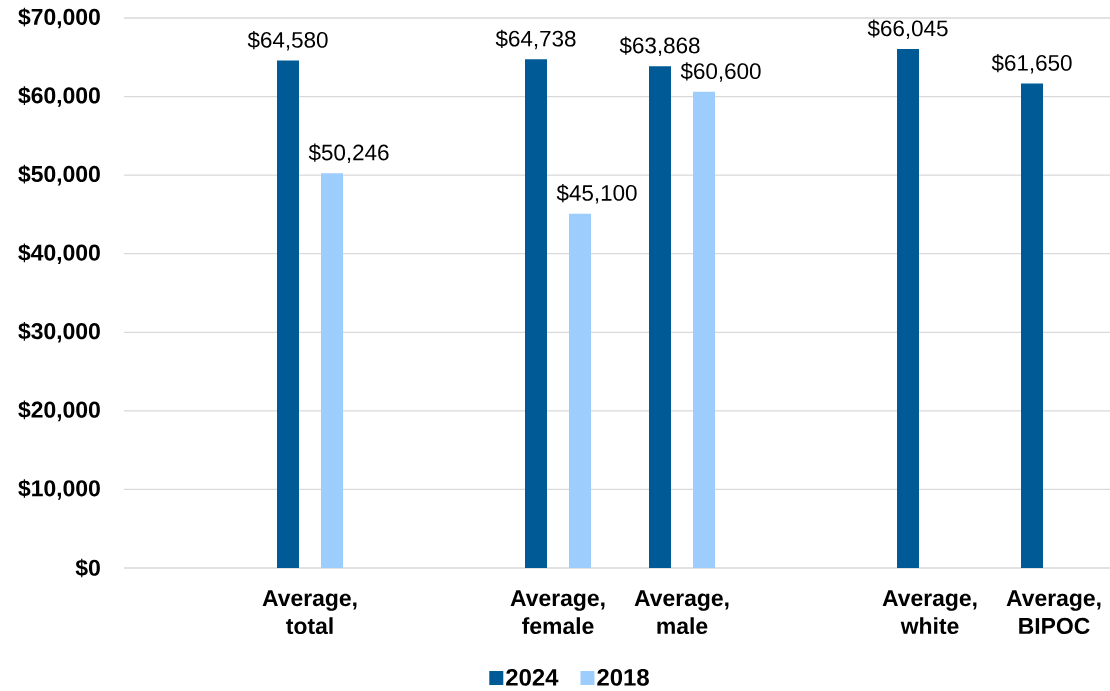  I want to click on x-tick-label: Average, female, so click(557, 612).